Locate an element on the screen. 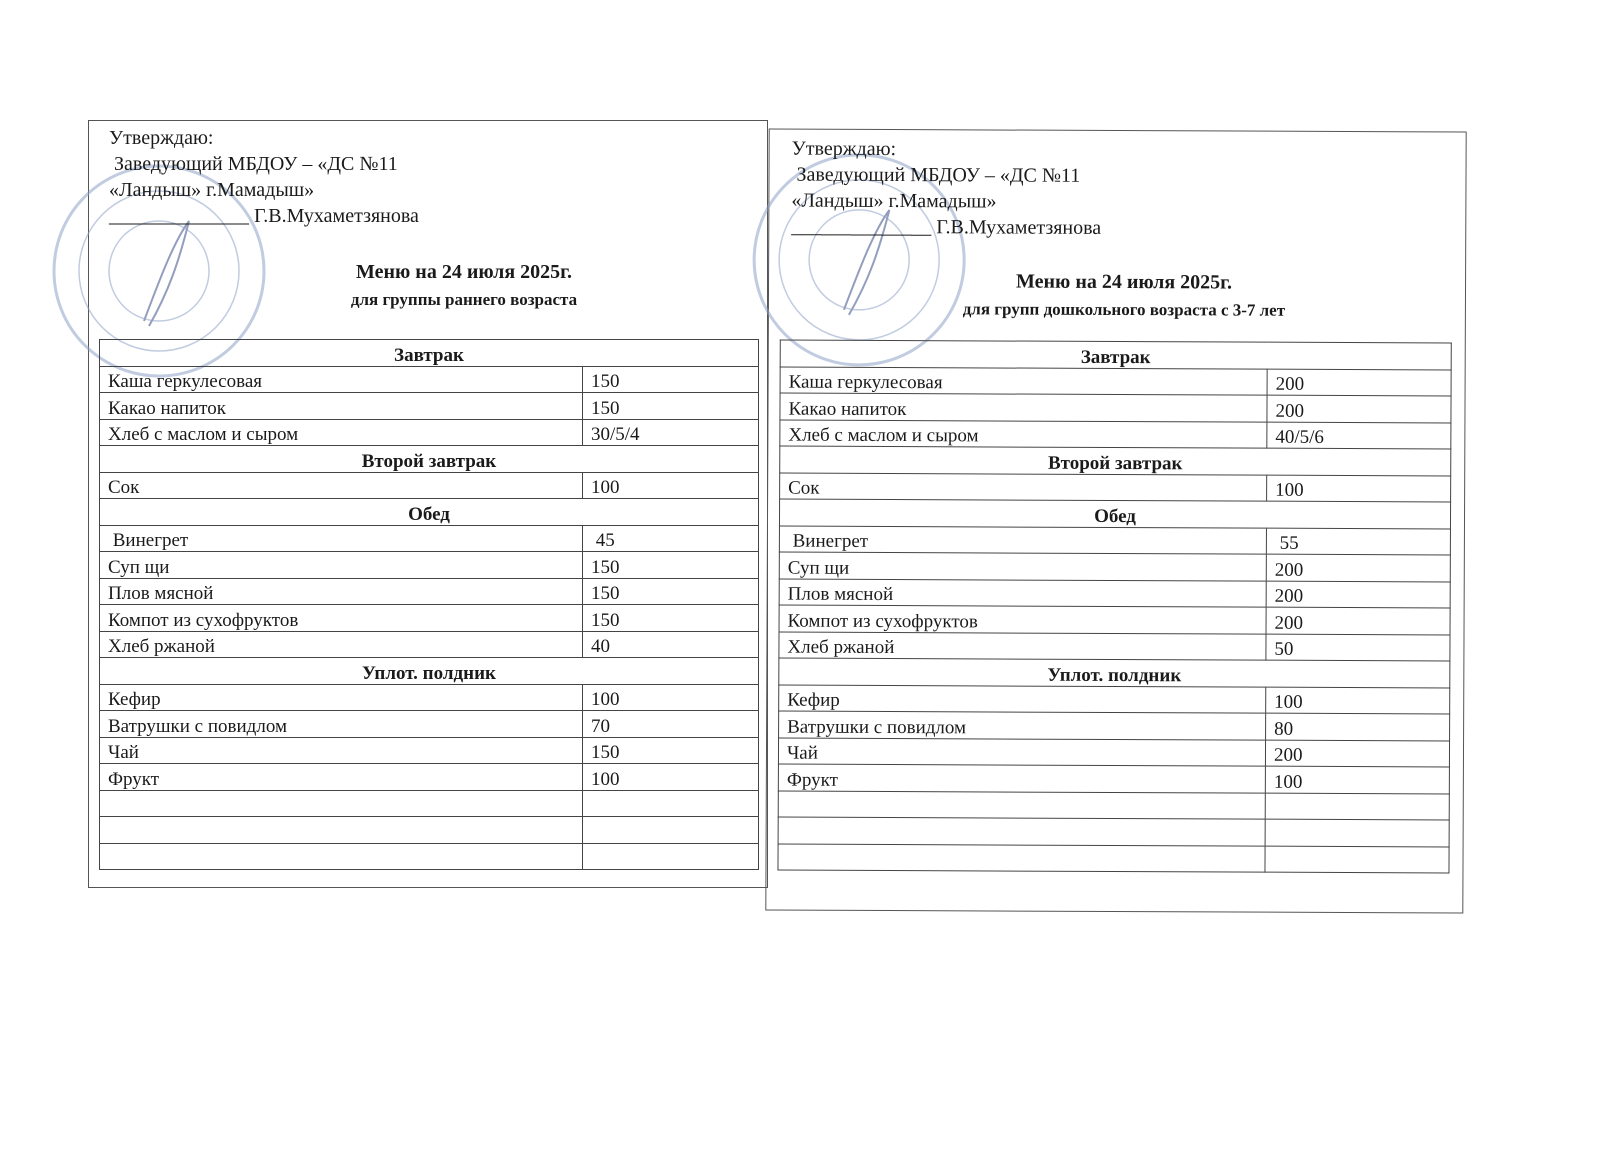  portion-weight: 45 is located at coordinates (670, 538).